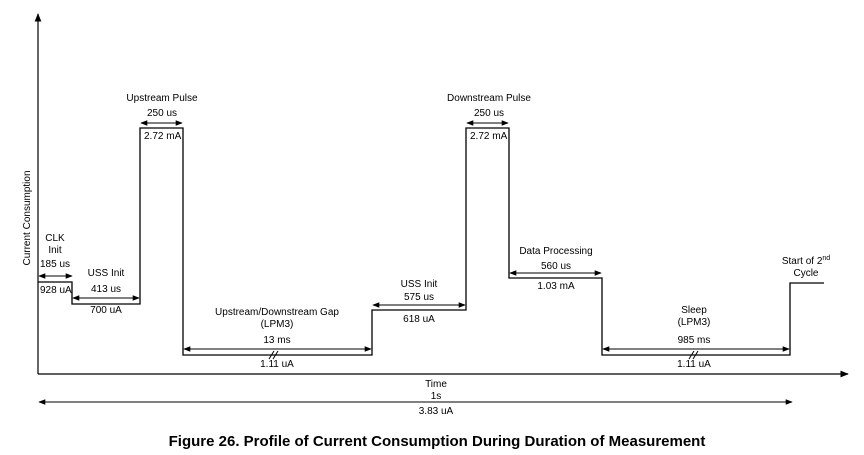 This screenshot has height=455, width=864. I want to click on y-axis-label: Current Consumption, so click(27, 217).